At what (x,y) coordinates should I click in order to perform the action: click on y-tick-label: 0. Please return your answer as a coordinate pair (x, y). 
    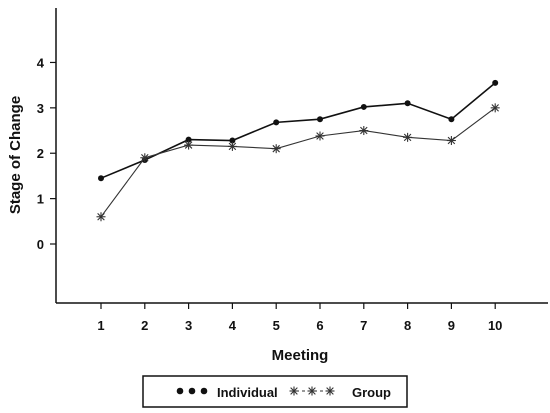
    Looking at the image, I should click on (40, 244).